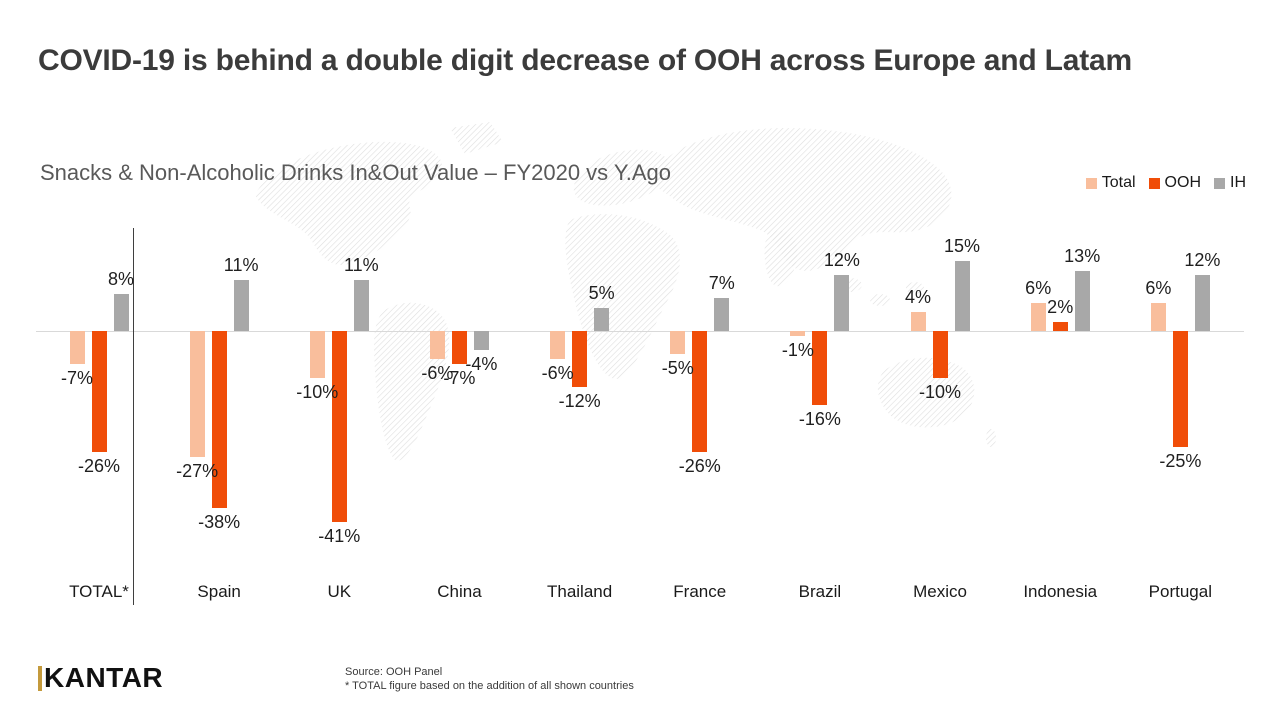  I want to click on value-label-total-mexico: 4%, so click(918, 297).